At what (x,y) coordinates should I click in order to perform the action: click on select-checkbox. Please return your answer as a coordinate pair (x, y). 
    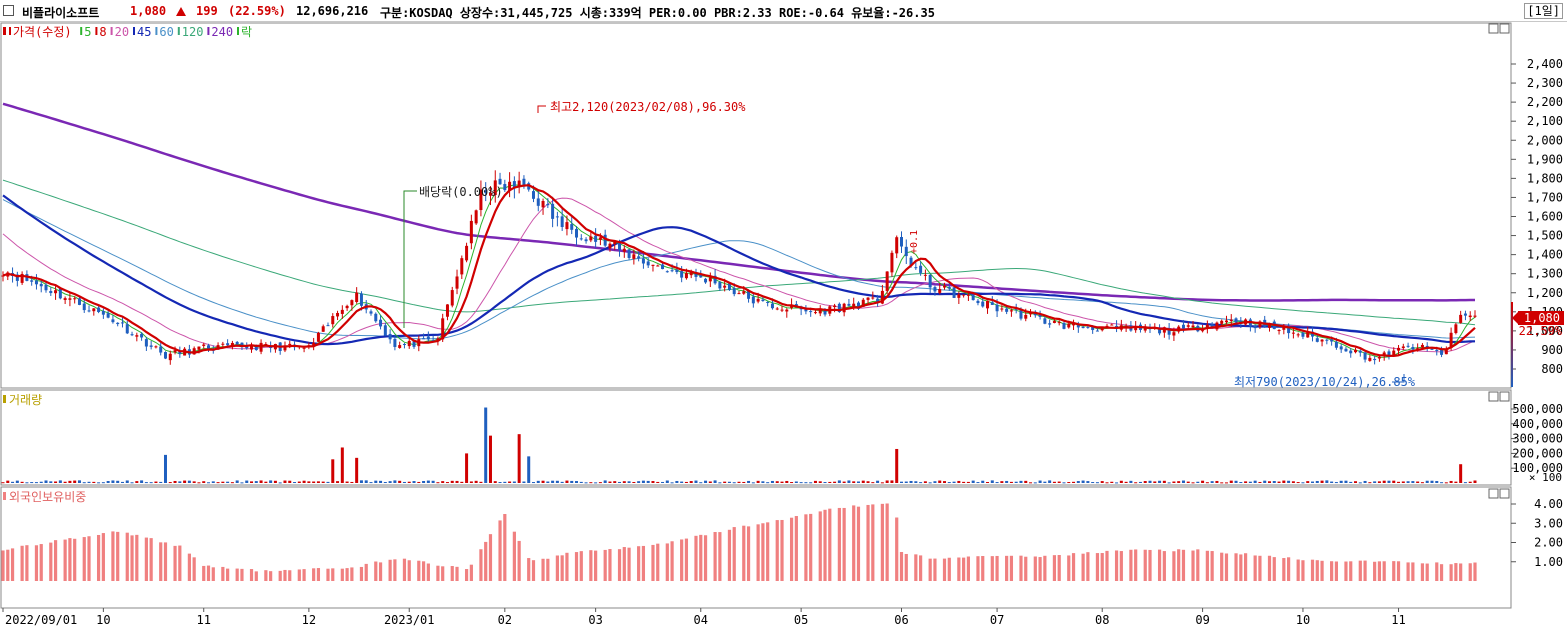
    Looking at the image, I should click on (8, 10).